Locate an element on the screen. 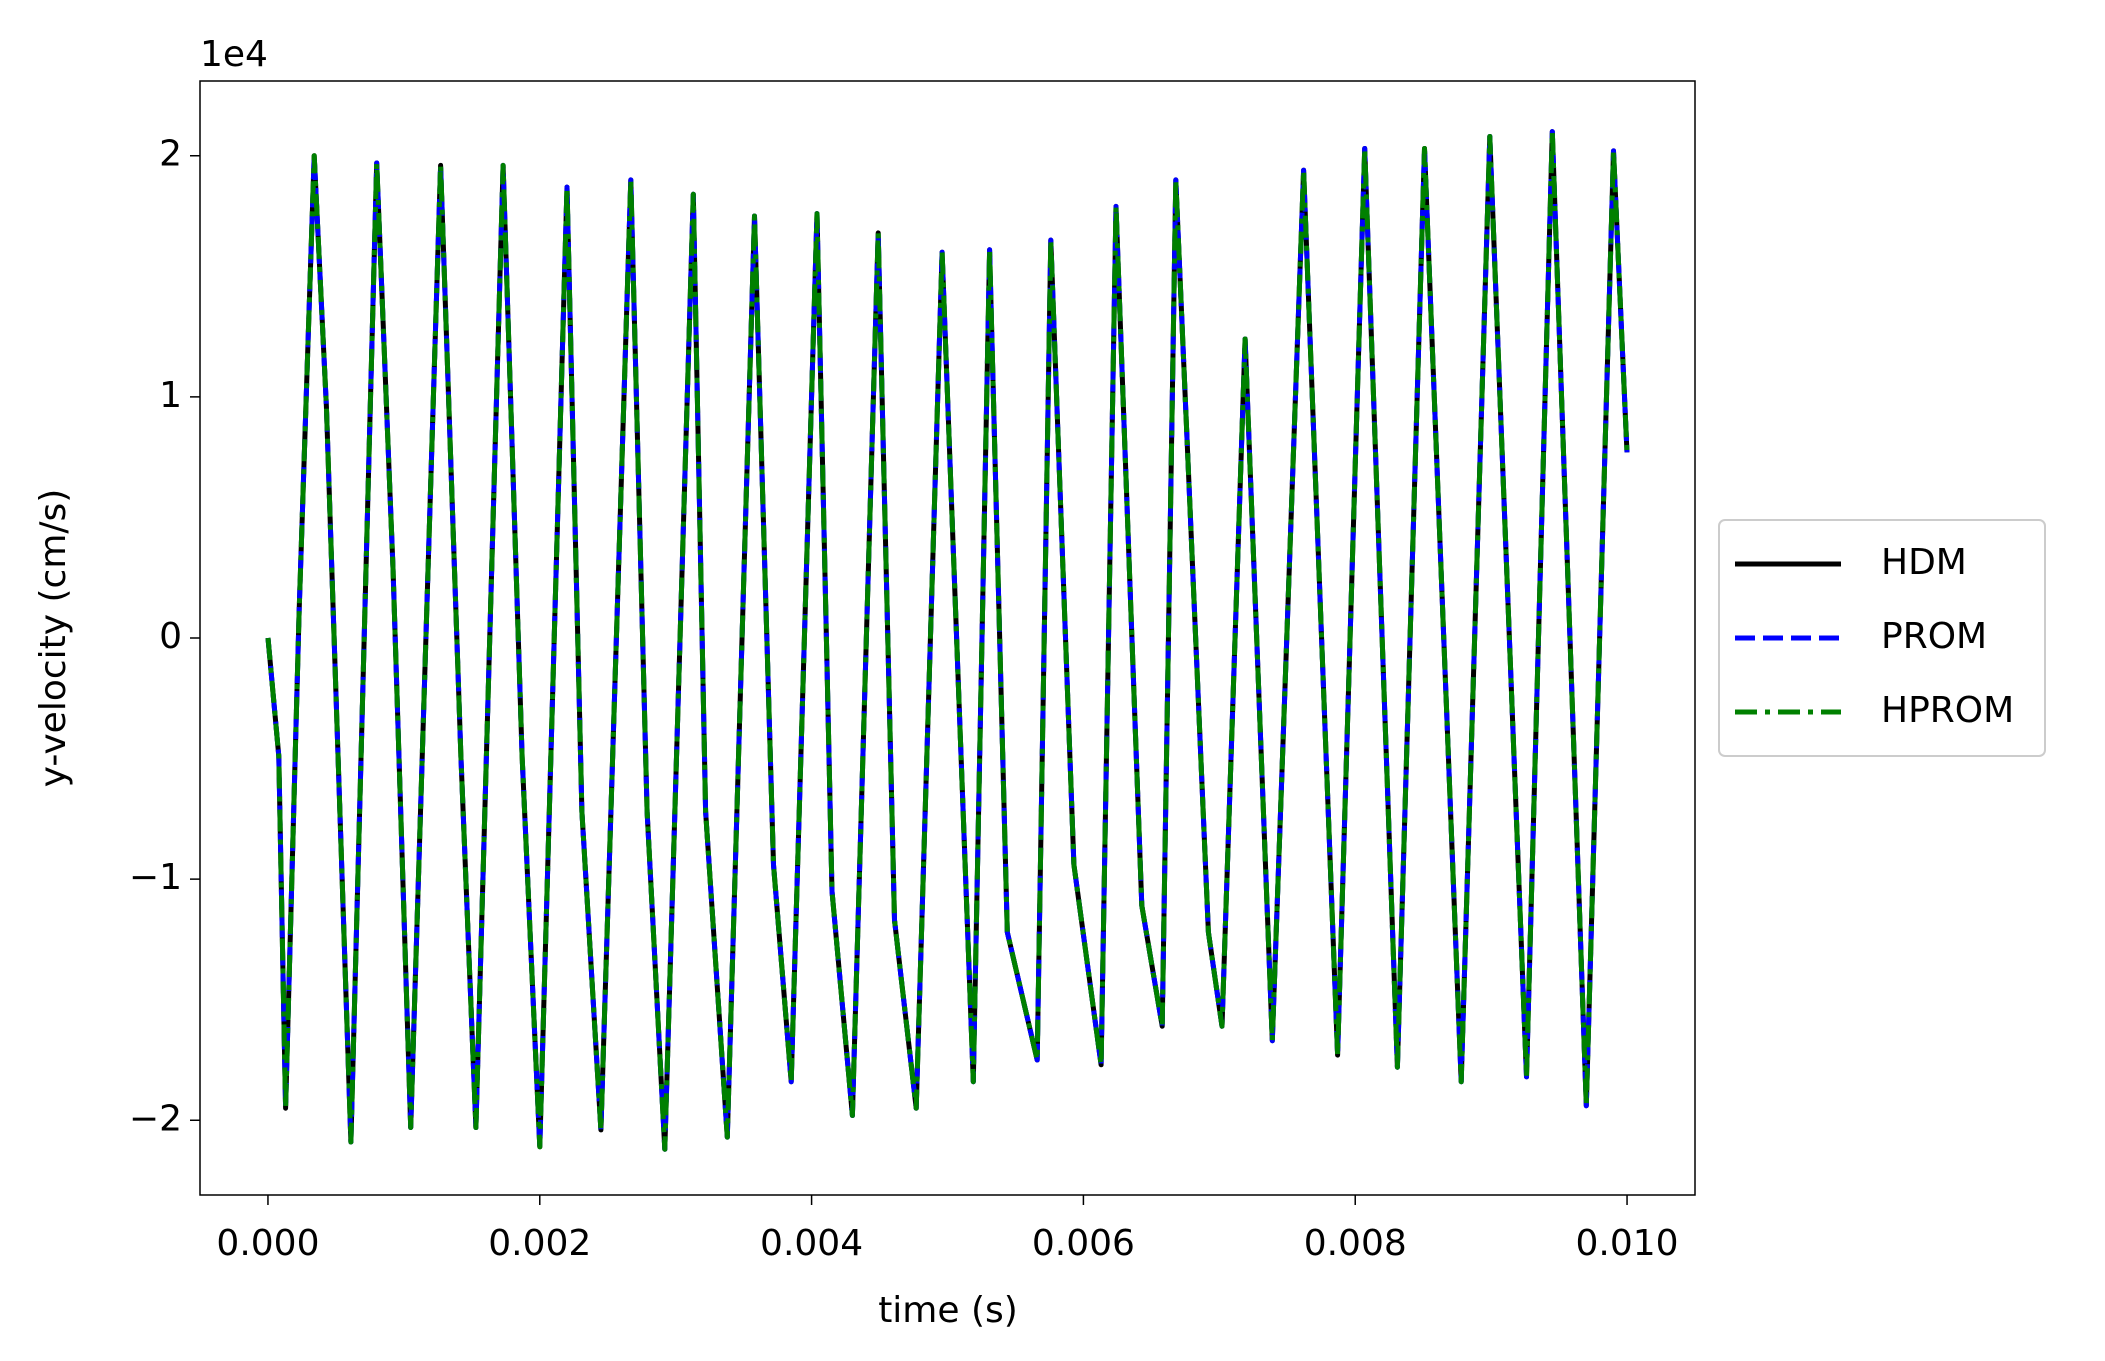 The width and height of the screenshot is (2105, 1361). x-tick-label: 0.010 is located at coordinates (1627, 1243).